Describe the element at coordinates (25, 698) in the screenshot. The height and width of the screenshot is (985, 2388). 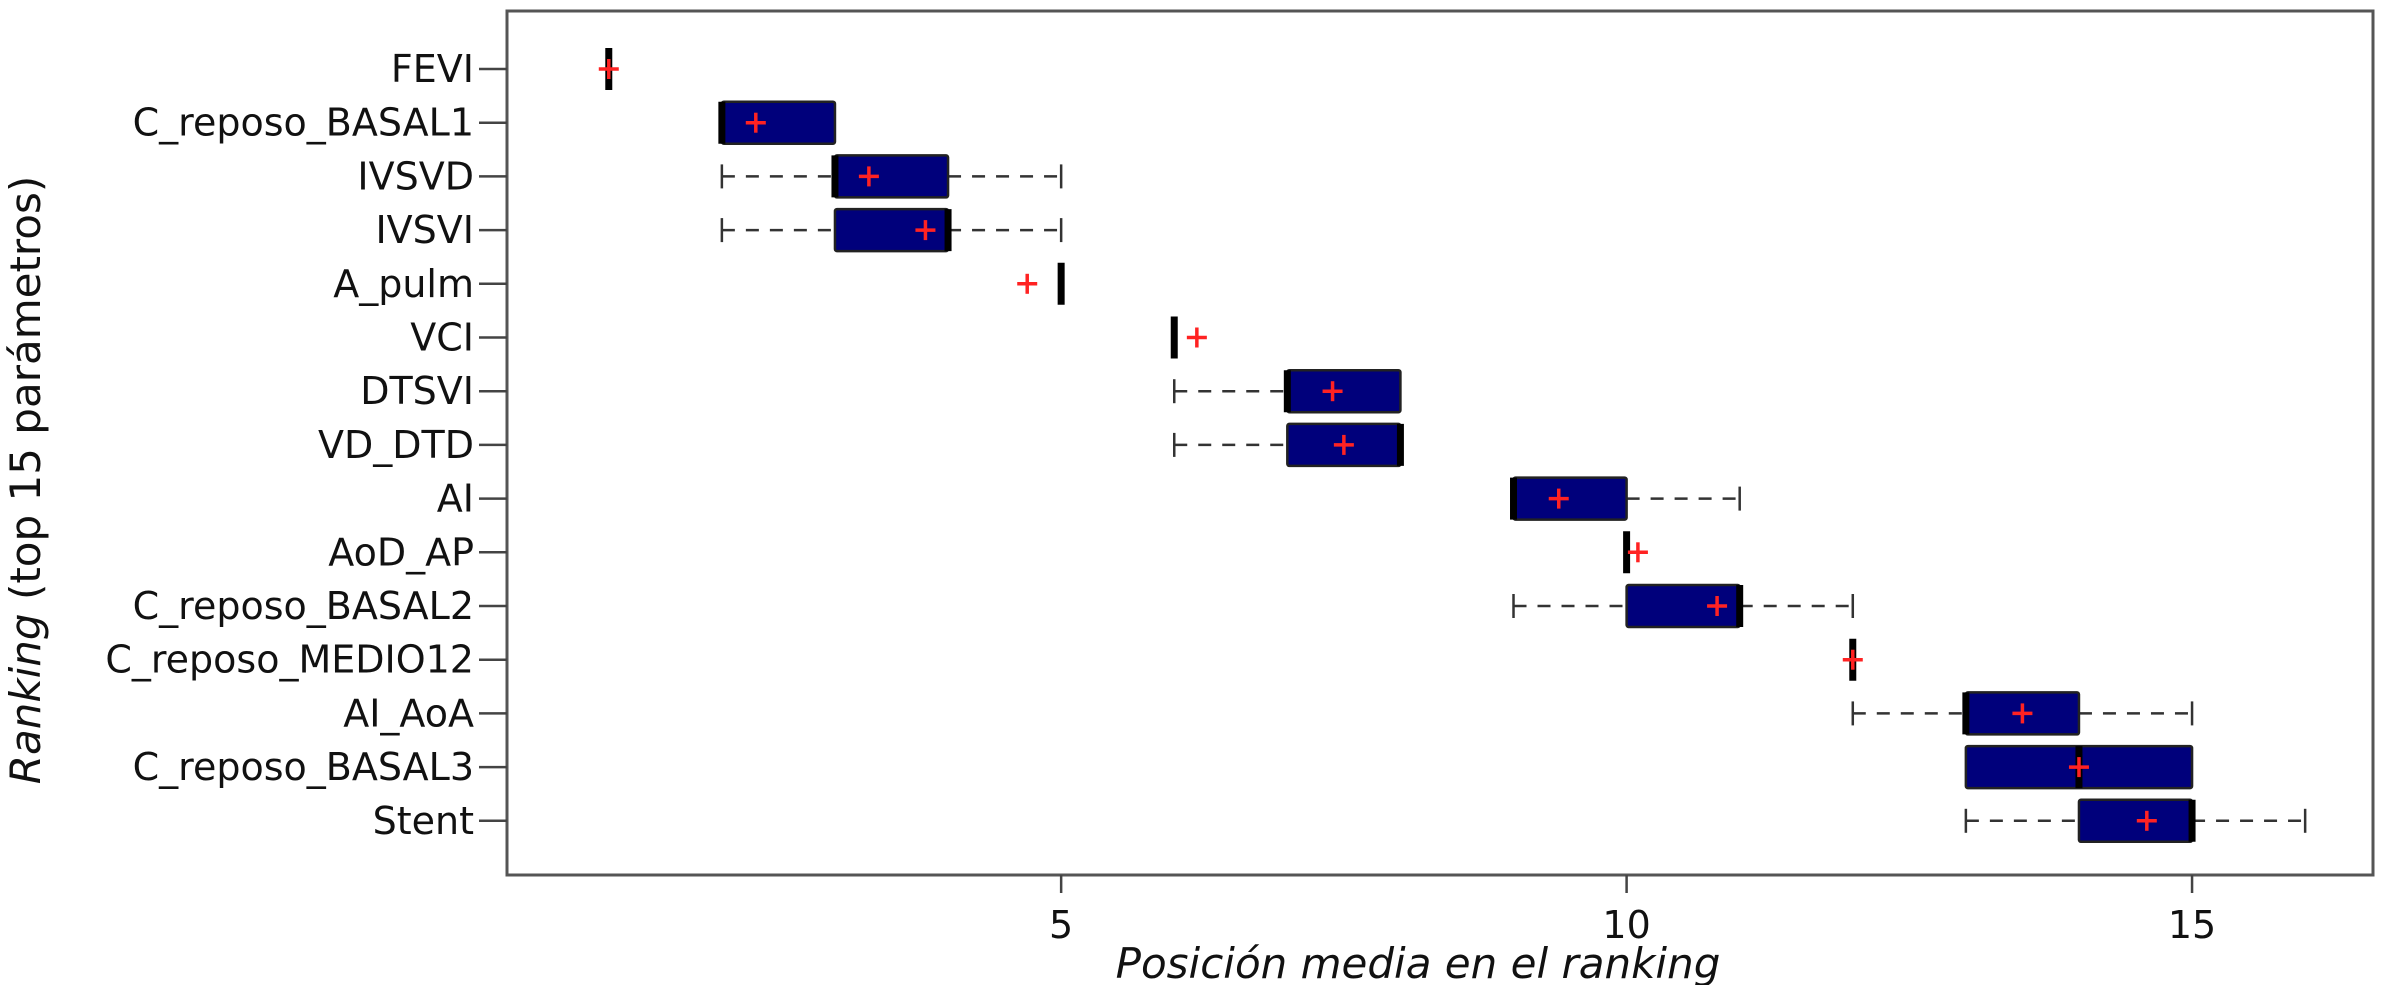
I see `y-axis-title-italic: Ranking` at that location.